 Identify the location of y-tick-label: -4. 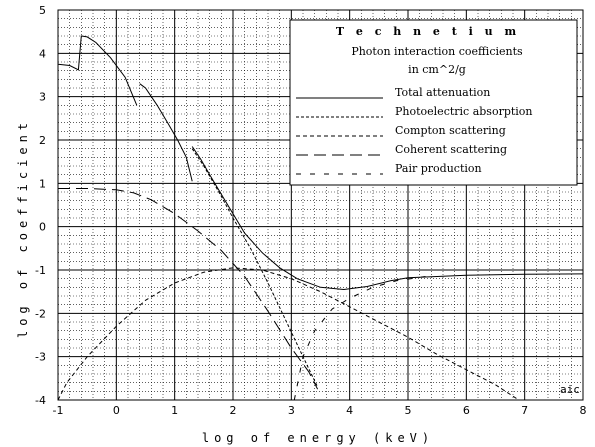
(40, 400).